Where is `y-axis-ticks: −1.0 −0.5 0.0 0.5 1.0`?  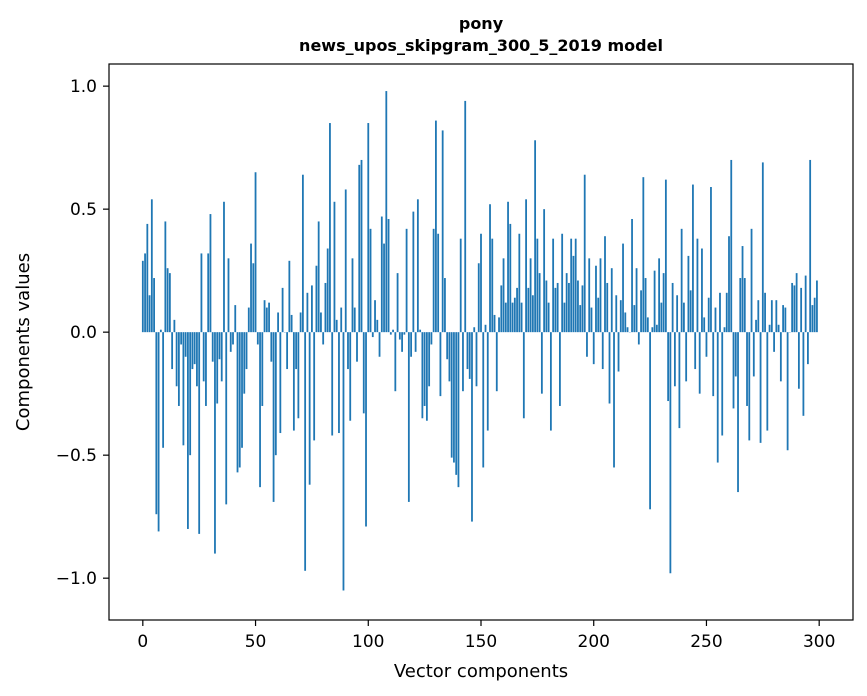
y-axis-ticks: −1.0 −0.5 0.0 0.5 1.0 is located at coordinates (82, 333).